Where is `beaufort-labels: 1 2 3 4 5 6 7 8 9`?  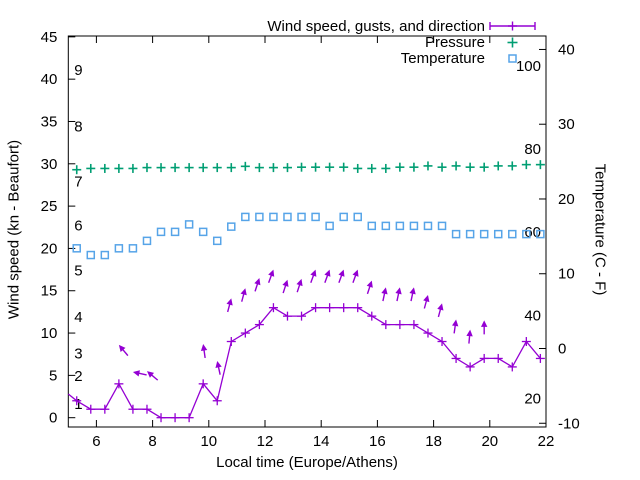 beaufort-labels: 1 2 3 4 5 6 7 8 9 is located at coordinates (78, 237).